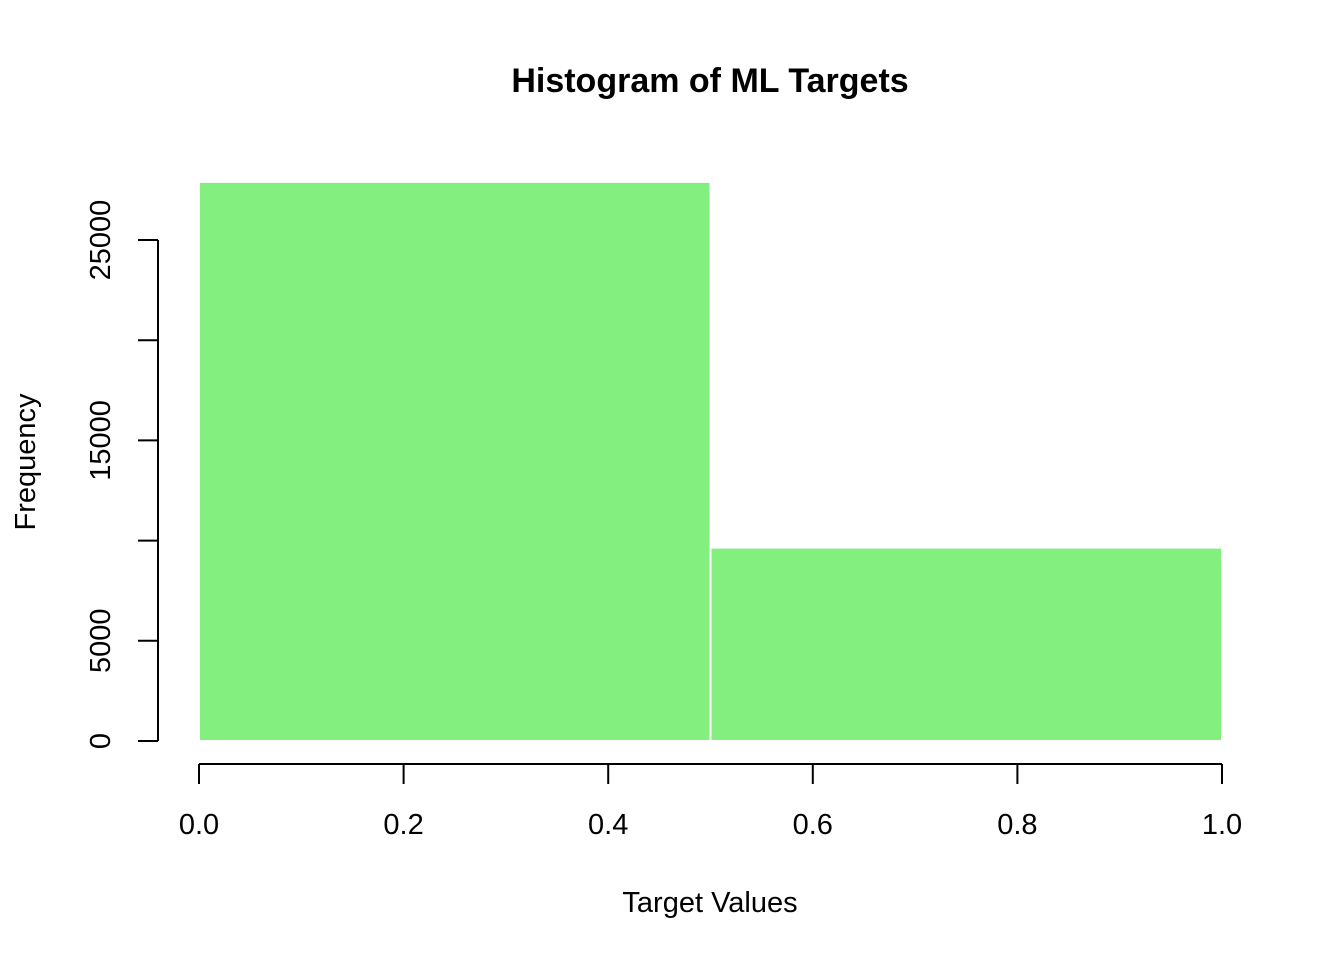  I want to click on y-tick-label-5: 25000, so click(101, 240).